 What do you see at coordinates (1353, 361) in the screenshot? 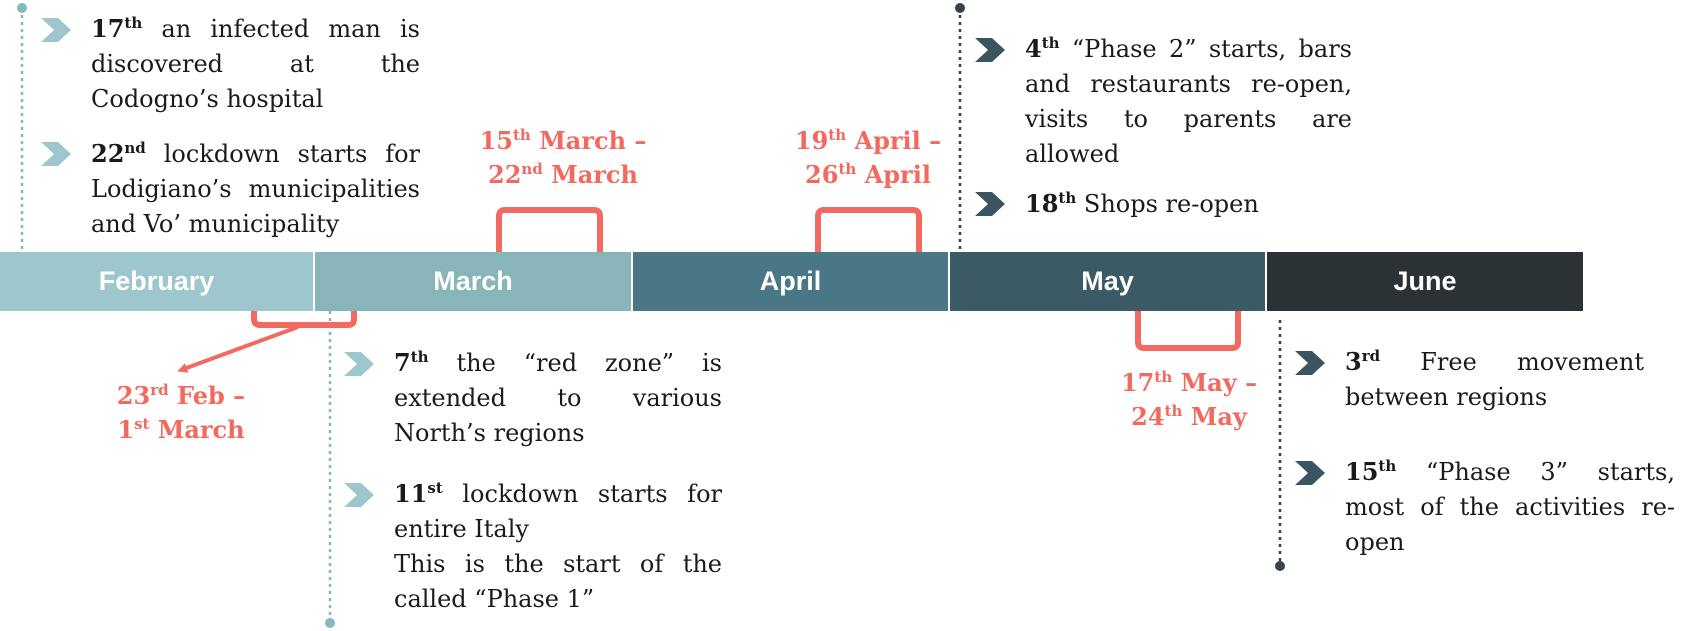
I see `event-day: 3` at bounding box center [1353, 361].